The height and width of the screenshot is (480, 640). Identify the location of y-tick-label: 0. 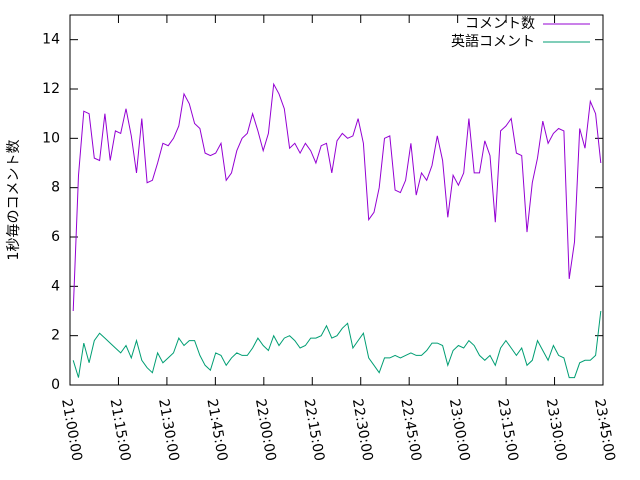
(55, 385).